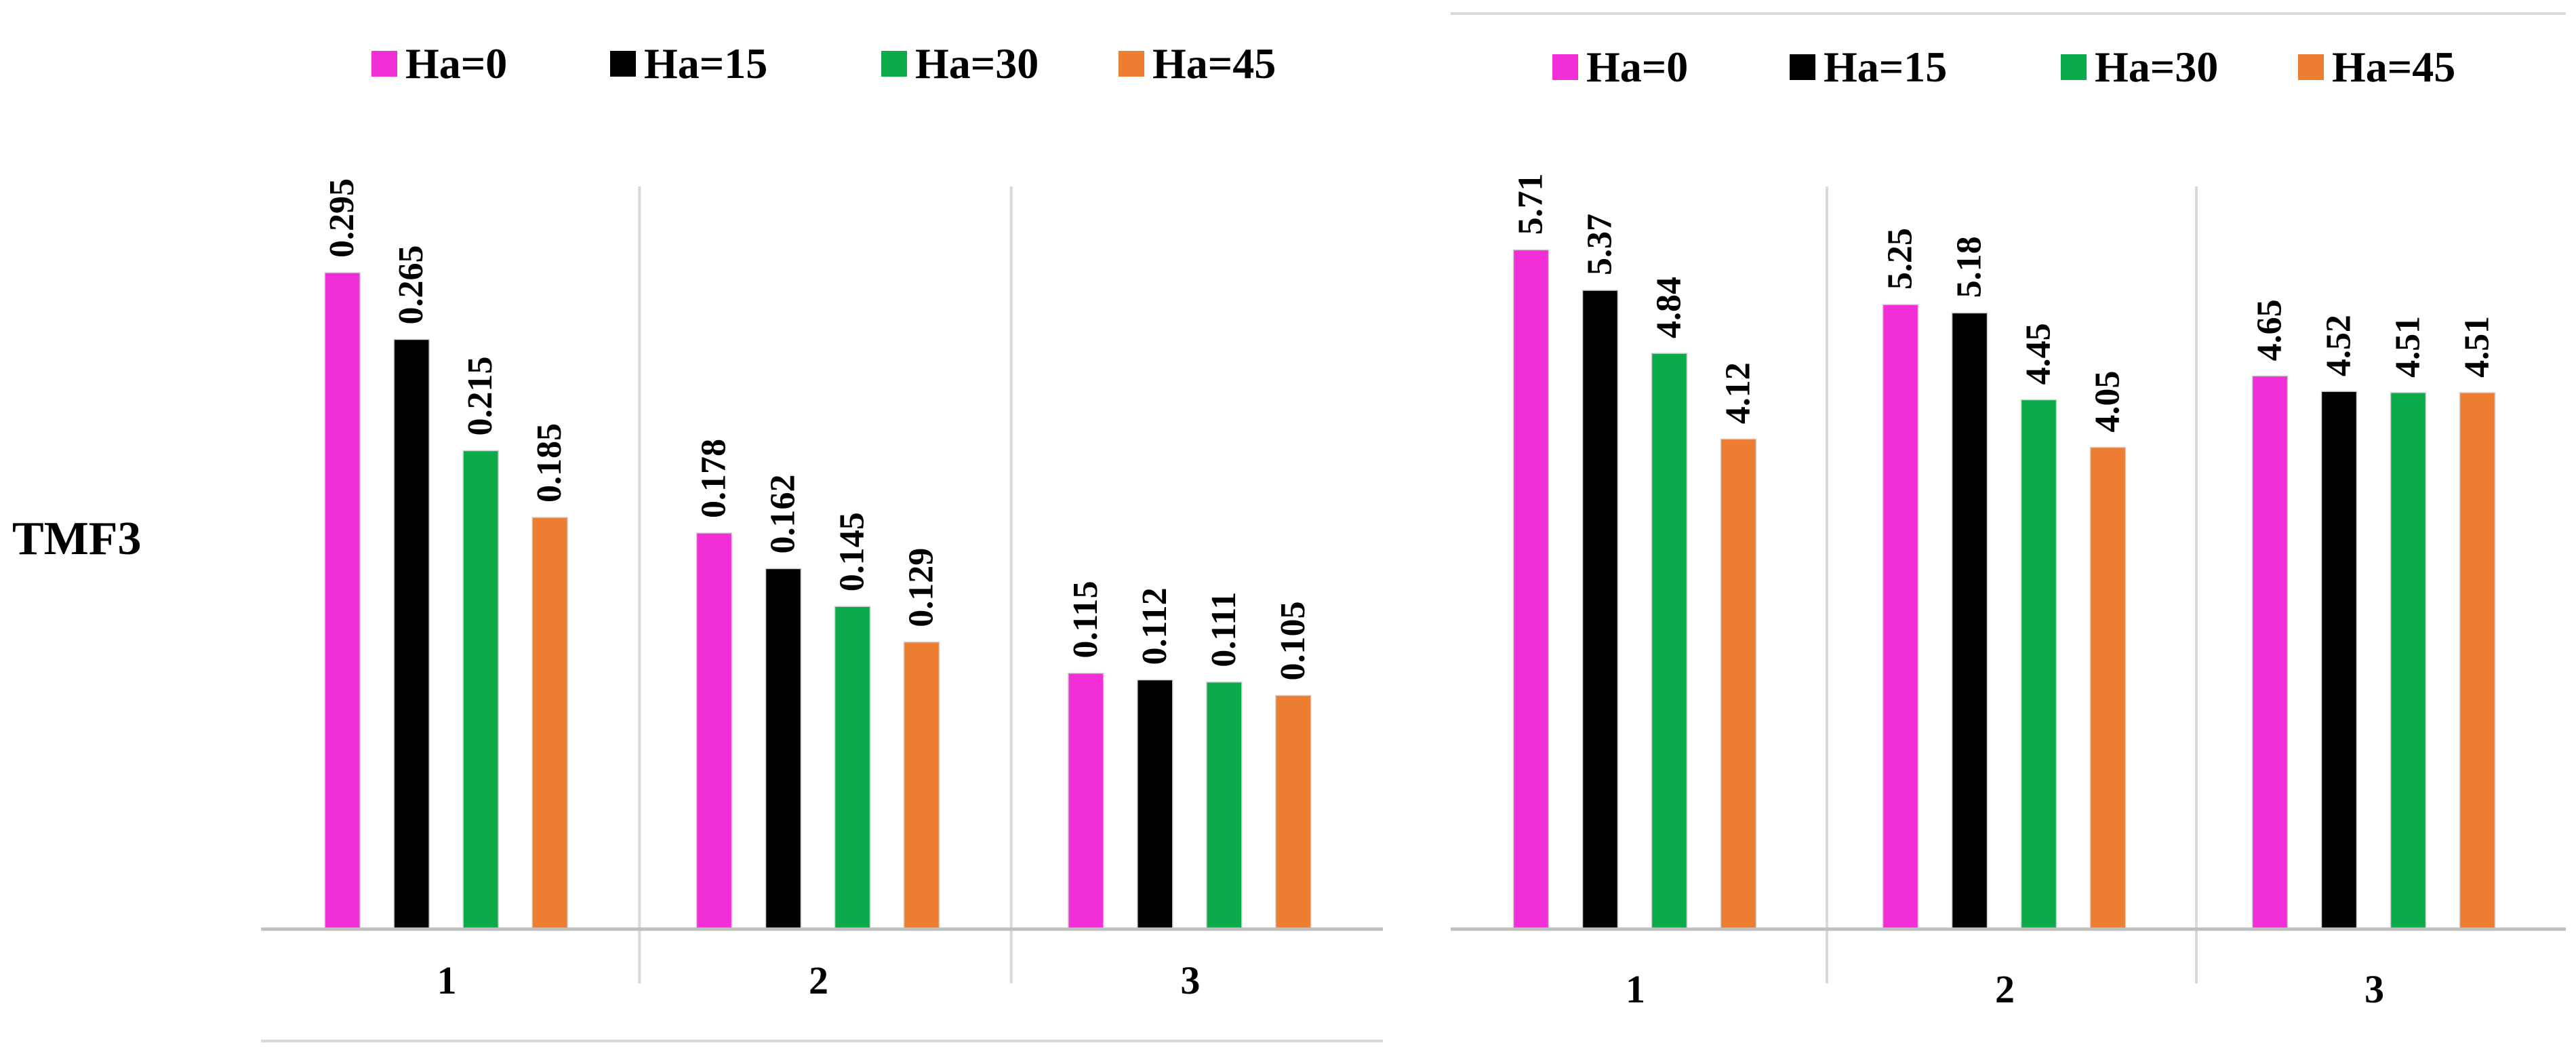 The image size is (2576, 1058). What do you see at coordinates (77, 539) in the screenshot?
I see `row-label: TMF3` at bounding box center [77, 539].